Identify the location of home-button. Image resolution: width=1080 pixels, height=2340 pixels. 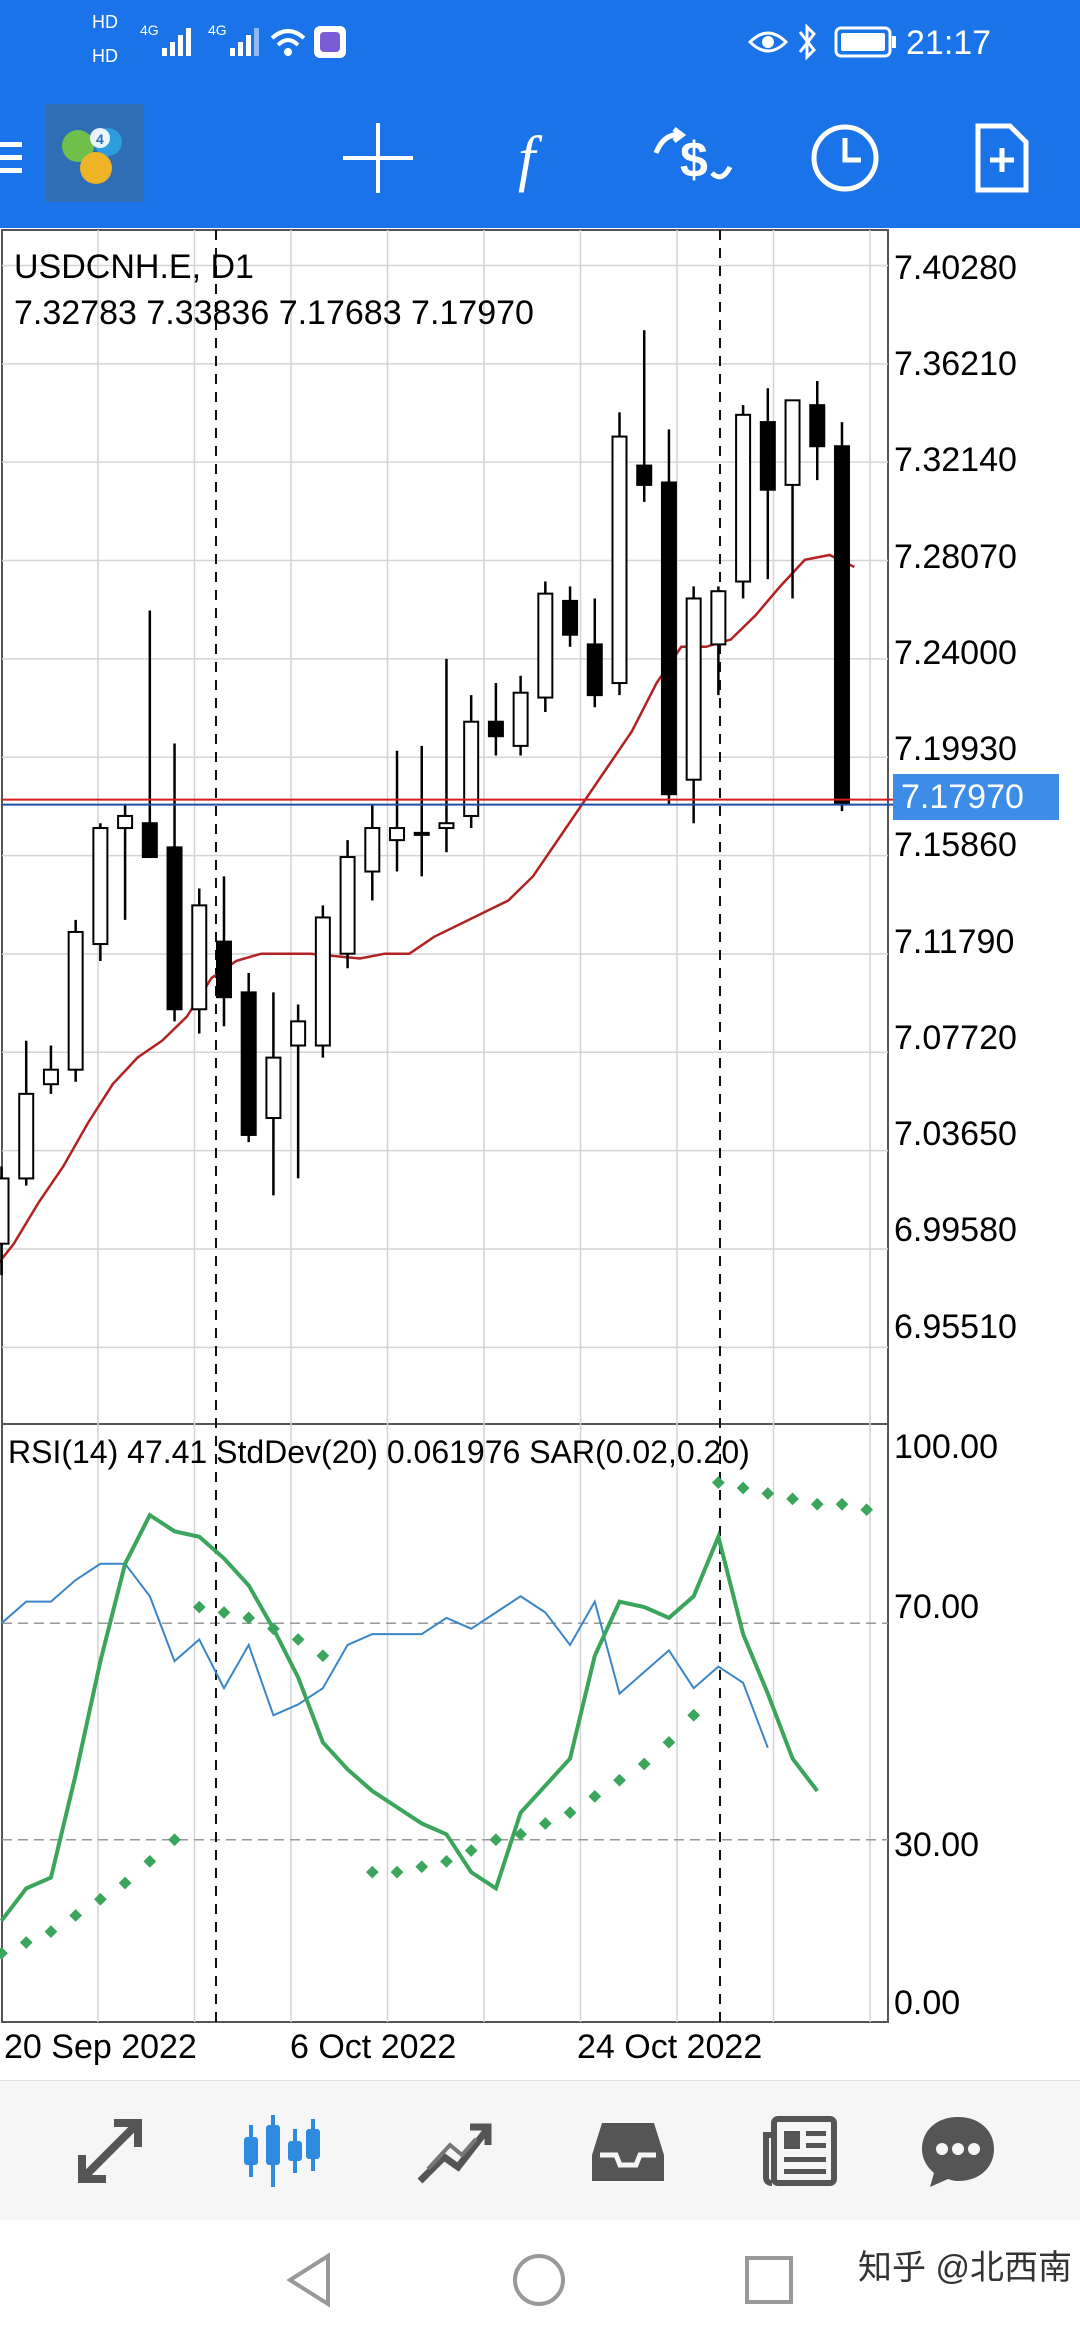
(539, 2280).